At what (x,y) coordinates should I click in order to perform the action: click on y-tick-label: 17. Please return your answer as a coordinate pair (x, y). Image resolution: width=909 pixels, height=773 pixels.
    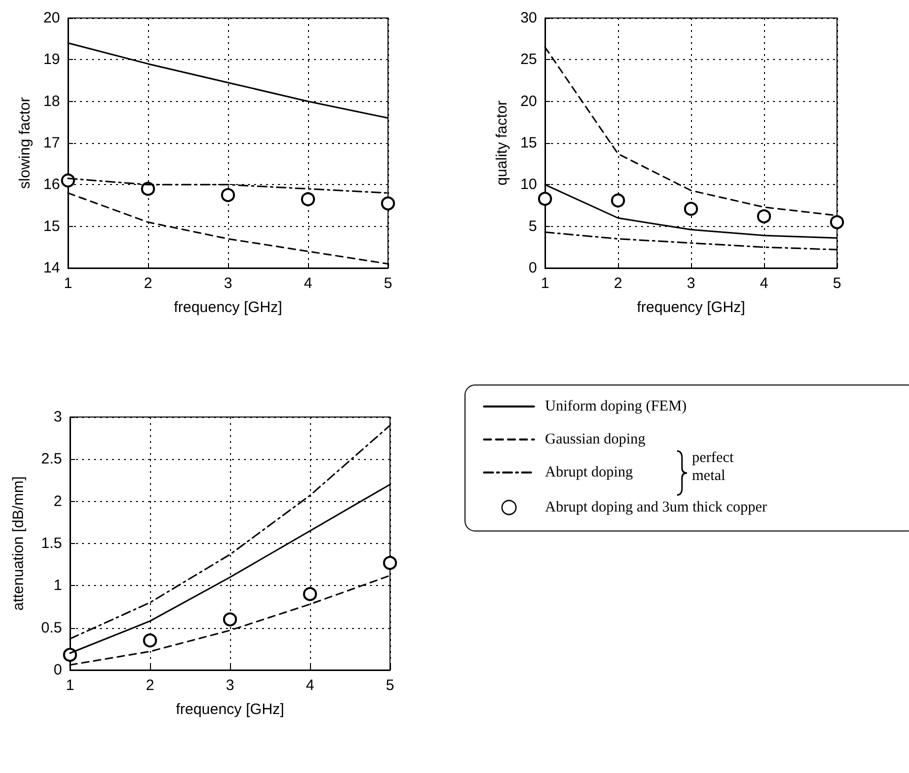
    Looking at the image, I should click on (51, 143).